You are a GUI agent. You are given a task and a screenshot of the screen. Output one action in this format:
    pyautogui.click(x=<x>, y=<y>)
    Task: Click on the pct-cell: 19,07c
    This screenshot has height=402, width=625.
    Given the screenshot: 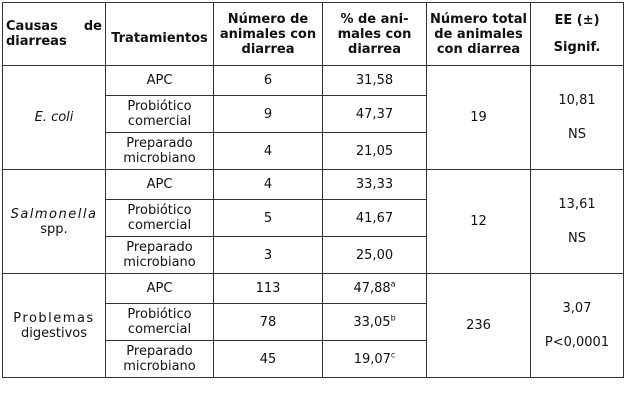 What is the action you would take?
    pyautogui.click(x=374, y=359)
    